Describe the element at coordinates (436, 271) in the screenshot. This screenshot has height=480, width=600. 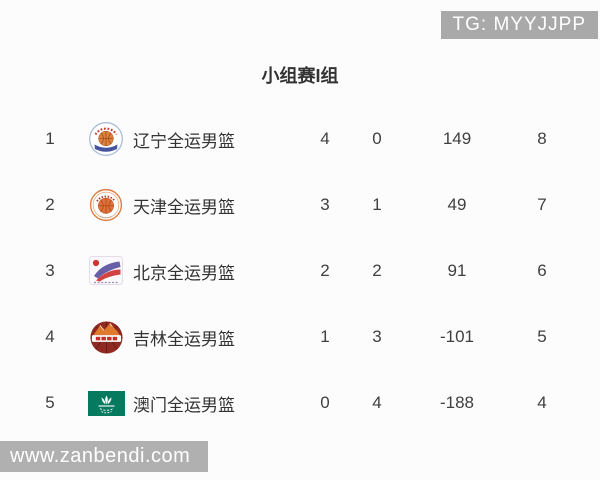
I see `row-stats: 2 2 91 6` at that location.